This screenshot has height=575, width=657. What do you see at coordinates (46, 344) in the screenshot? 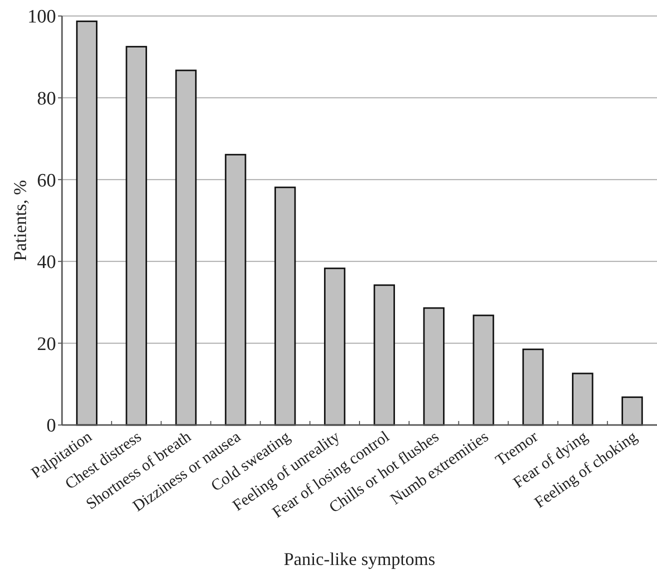
I see `y-tick-label: 20` at bounding box center [46, 344].